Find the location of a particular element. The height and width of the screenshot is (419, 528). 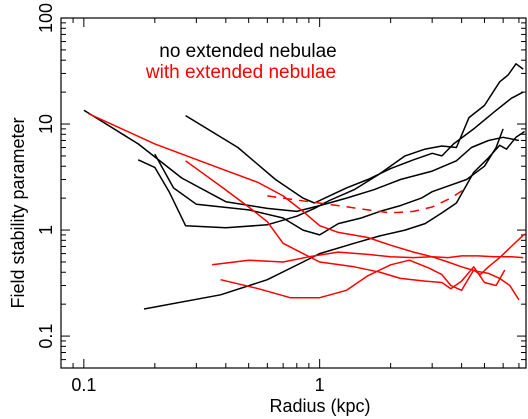

x-axis-label: Radius (kpc) is located at coordinates (319, 406).